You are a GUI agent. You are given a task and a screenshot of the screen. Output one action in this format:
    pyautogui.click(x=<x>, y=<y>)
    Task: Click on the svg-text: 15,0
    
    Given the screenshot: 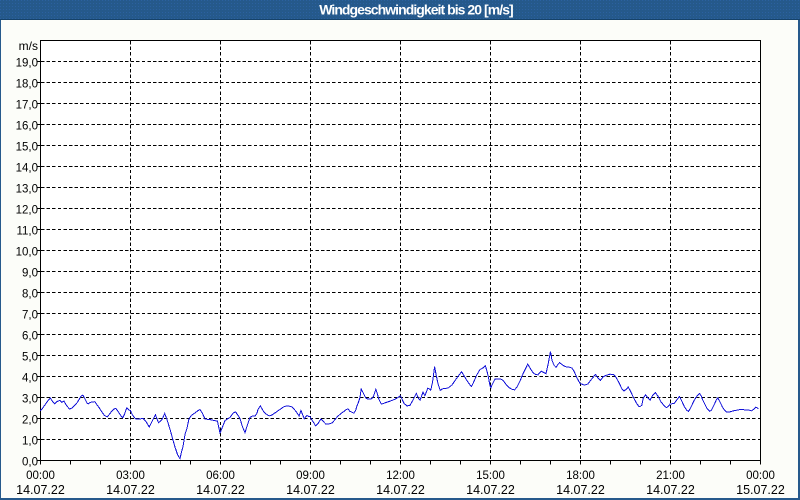 What is the action you would take?
    pyautogui.click(x=27, y=148)
    